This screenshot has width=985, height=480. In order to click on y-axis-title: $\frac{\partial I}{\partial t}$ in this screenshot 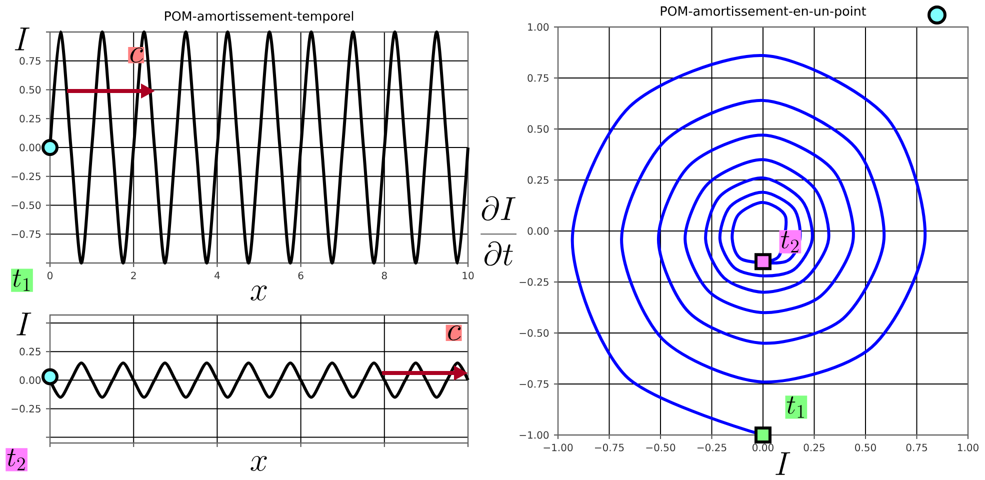, I will do `click(498, 231)`.